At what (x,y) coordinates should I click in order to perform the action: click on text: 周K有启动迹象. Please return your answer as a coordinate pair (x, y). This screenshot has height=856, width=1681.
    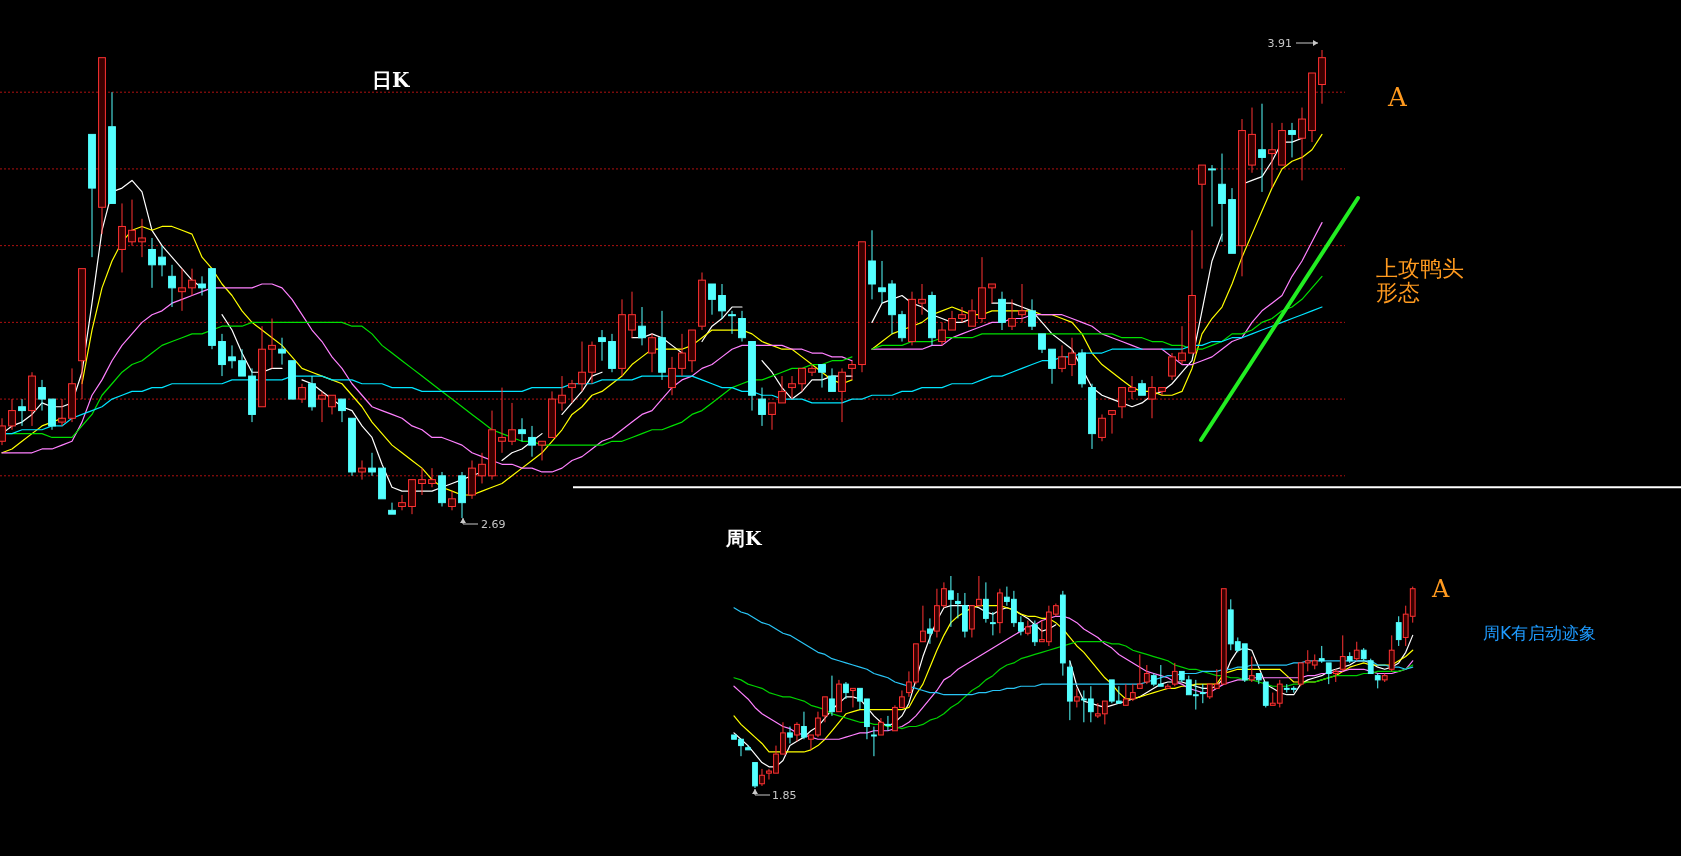
    Looking at the image, I should click on (1540, 633).